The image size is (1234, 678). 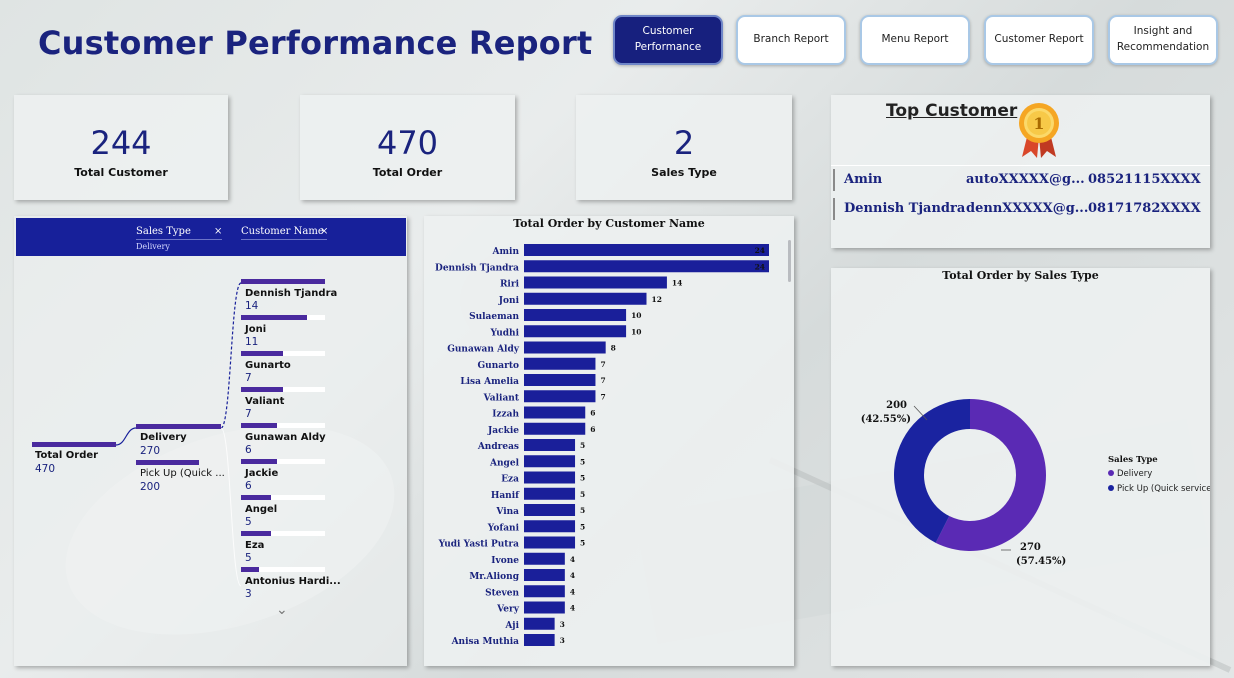 What do you see at coordinates (179, 239) in the screenshot?
I see `filter-underline` at bounding box center [179, 239].